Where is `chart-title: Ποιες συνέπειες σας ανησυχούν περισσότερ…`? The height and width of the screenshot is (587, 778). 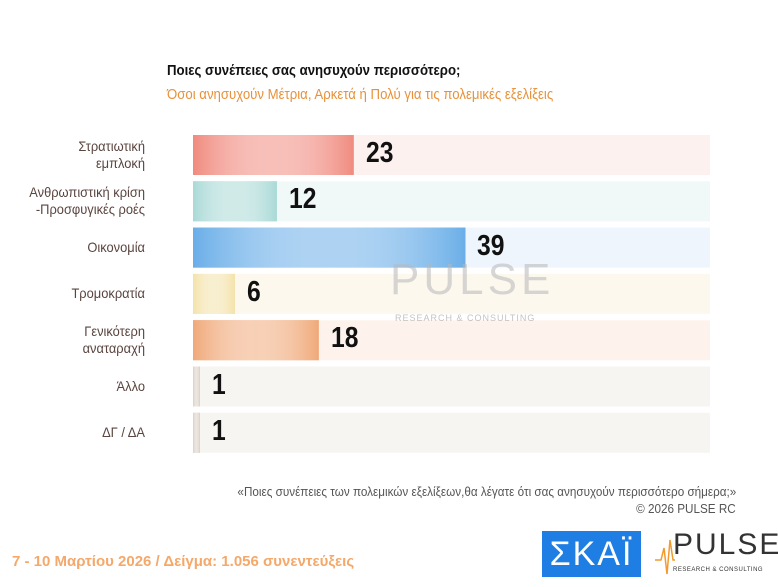
chart-title: Ποιες συνέπειες σας ανησυχούν περισσότερ… is located at coordinates (314, 70).